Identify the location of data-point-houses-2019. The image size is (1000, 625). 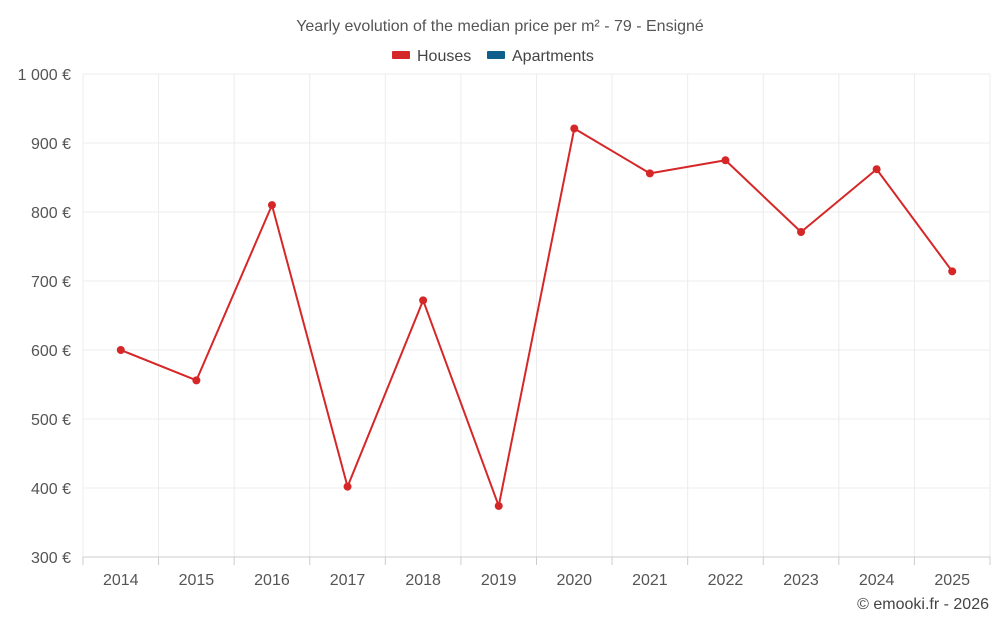
(498, 505).